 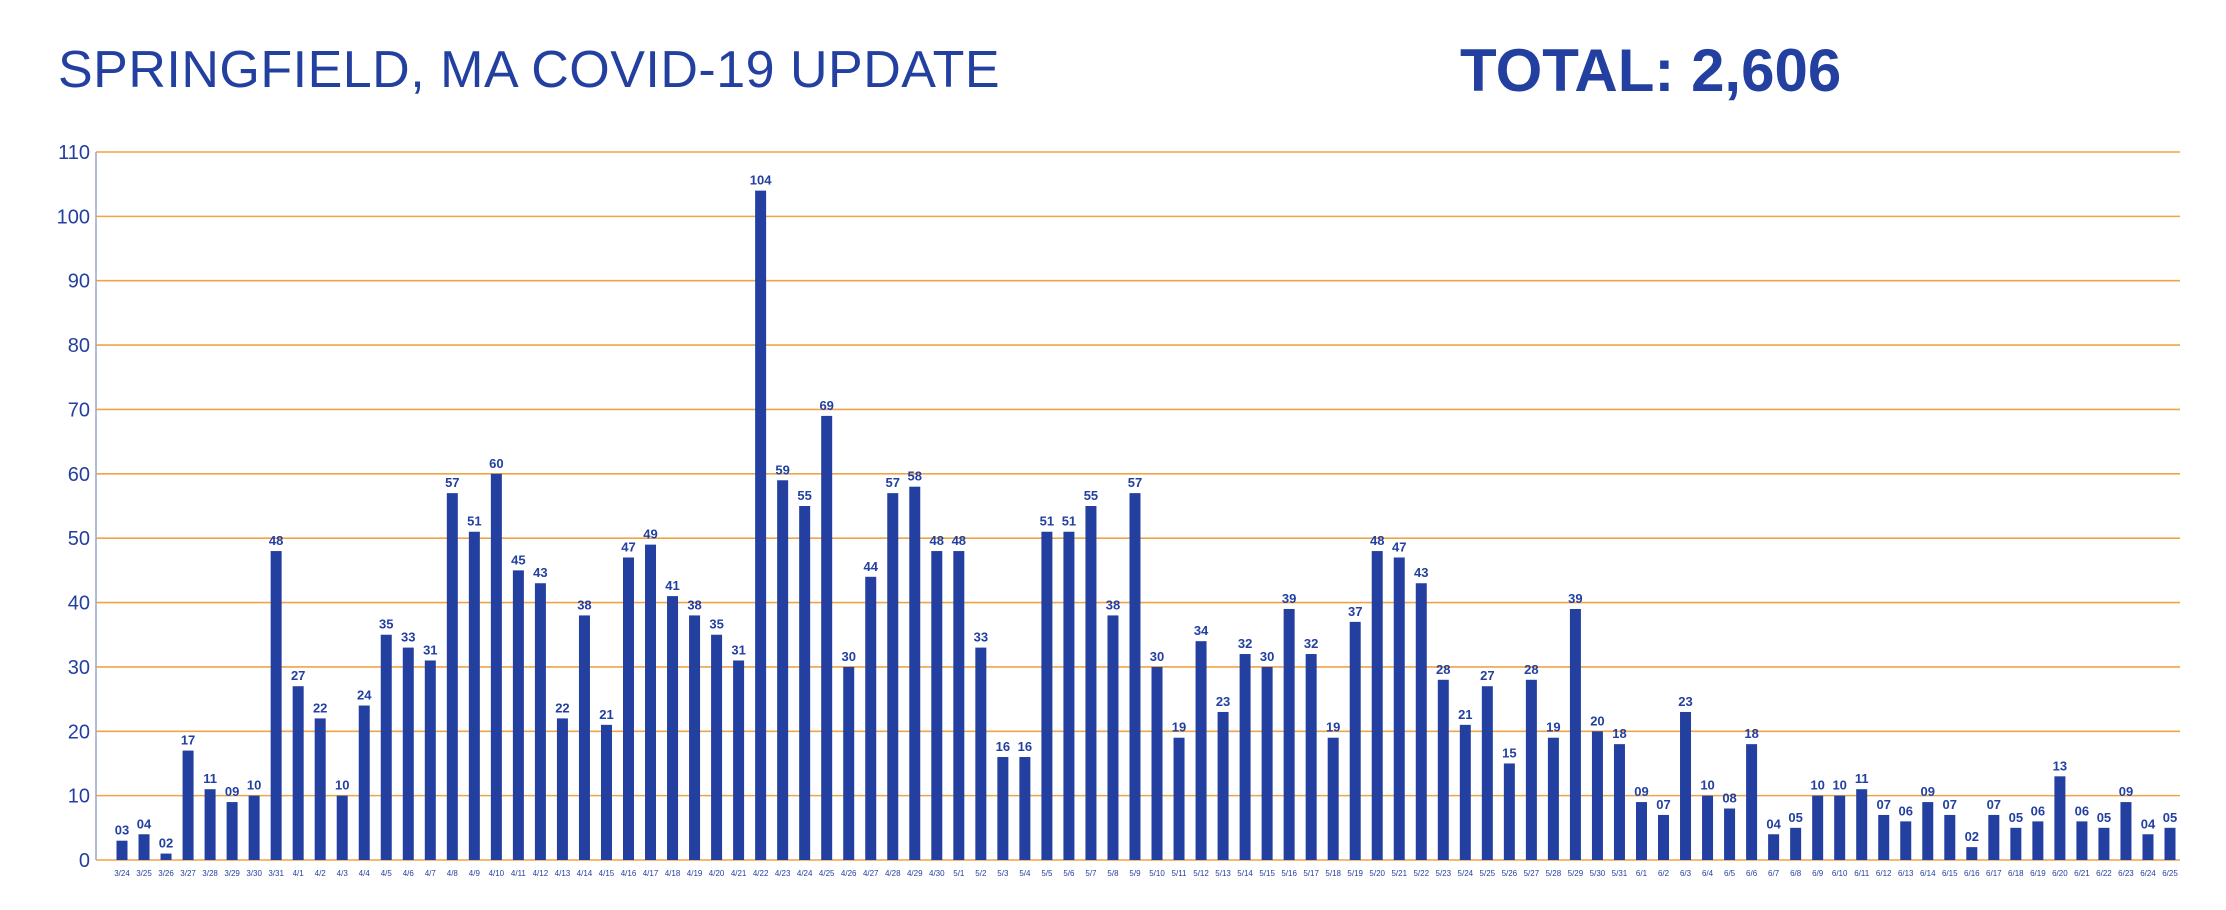 I want to click on x-tick-label: 5/4, so click(x=1025, y=873).